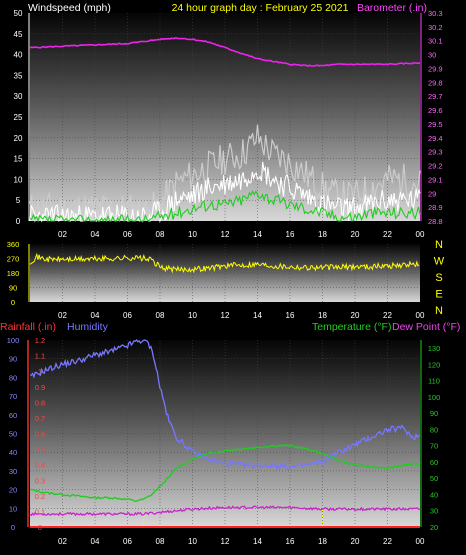 The image size is (466, 555). Describe the element at coordinates (13, 415) in the screenshot. I see `humidity-tick-60: 60` at that location.